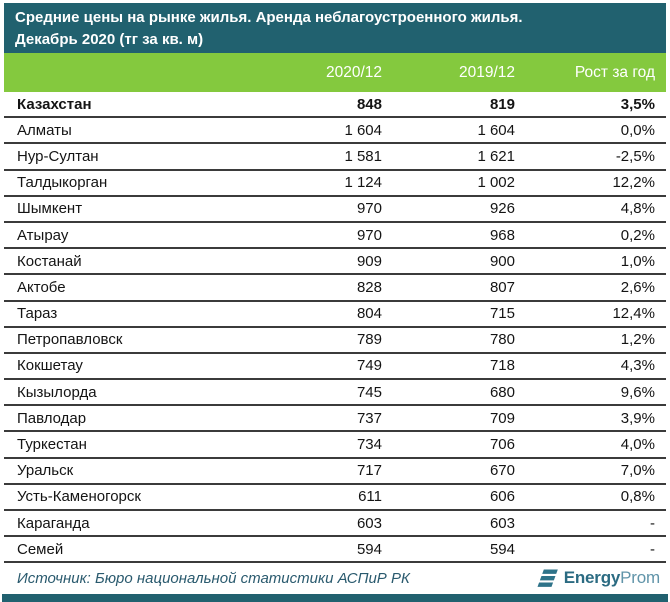 The image size is (670, 602). I want to click on row-region: Павлодар, so click(52, 418).